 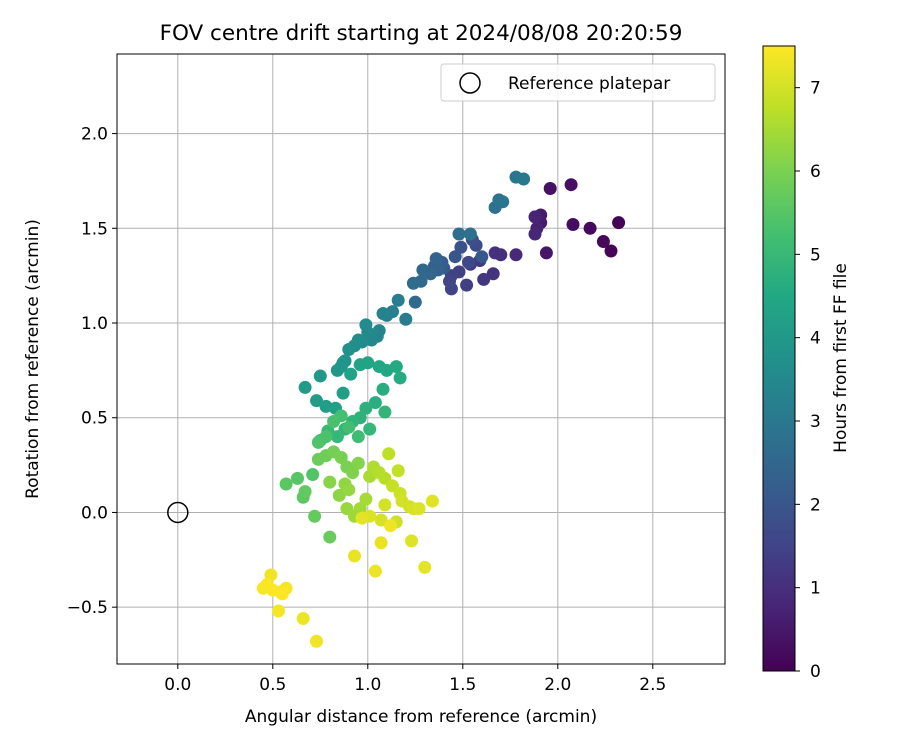 What do you see at coordinates (94, 419) in the screenshot?
I see `y-tick-label: 0.5` at bounding box center [94, 419].